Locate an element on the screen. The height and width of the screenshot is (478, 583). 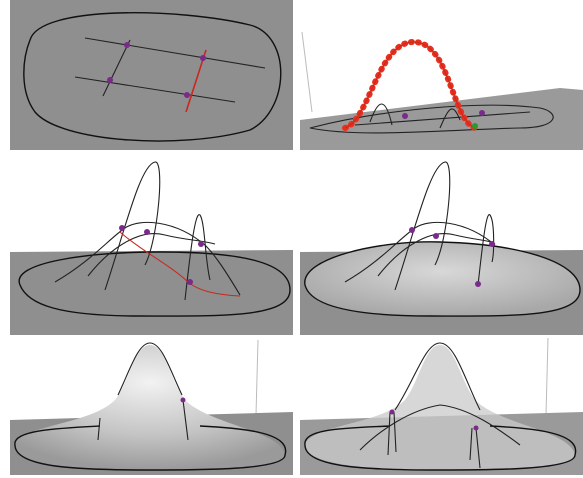
panel-surface-transparent is located at coordinates (441, 406).